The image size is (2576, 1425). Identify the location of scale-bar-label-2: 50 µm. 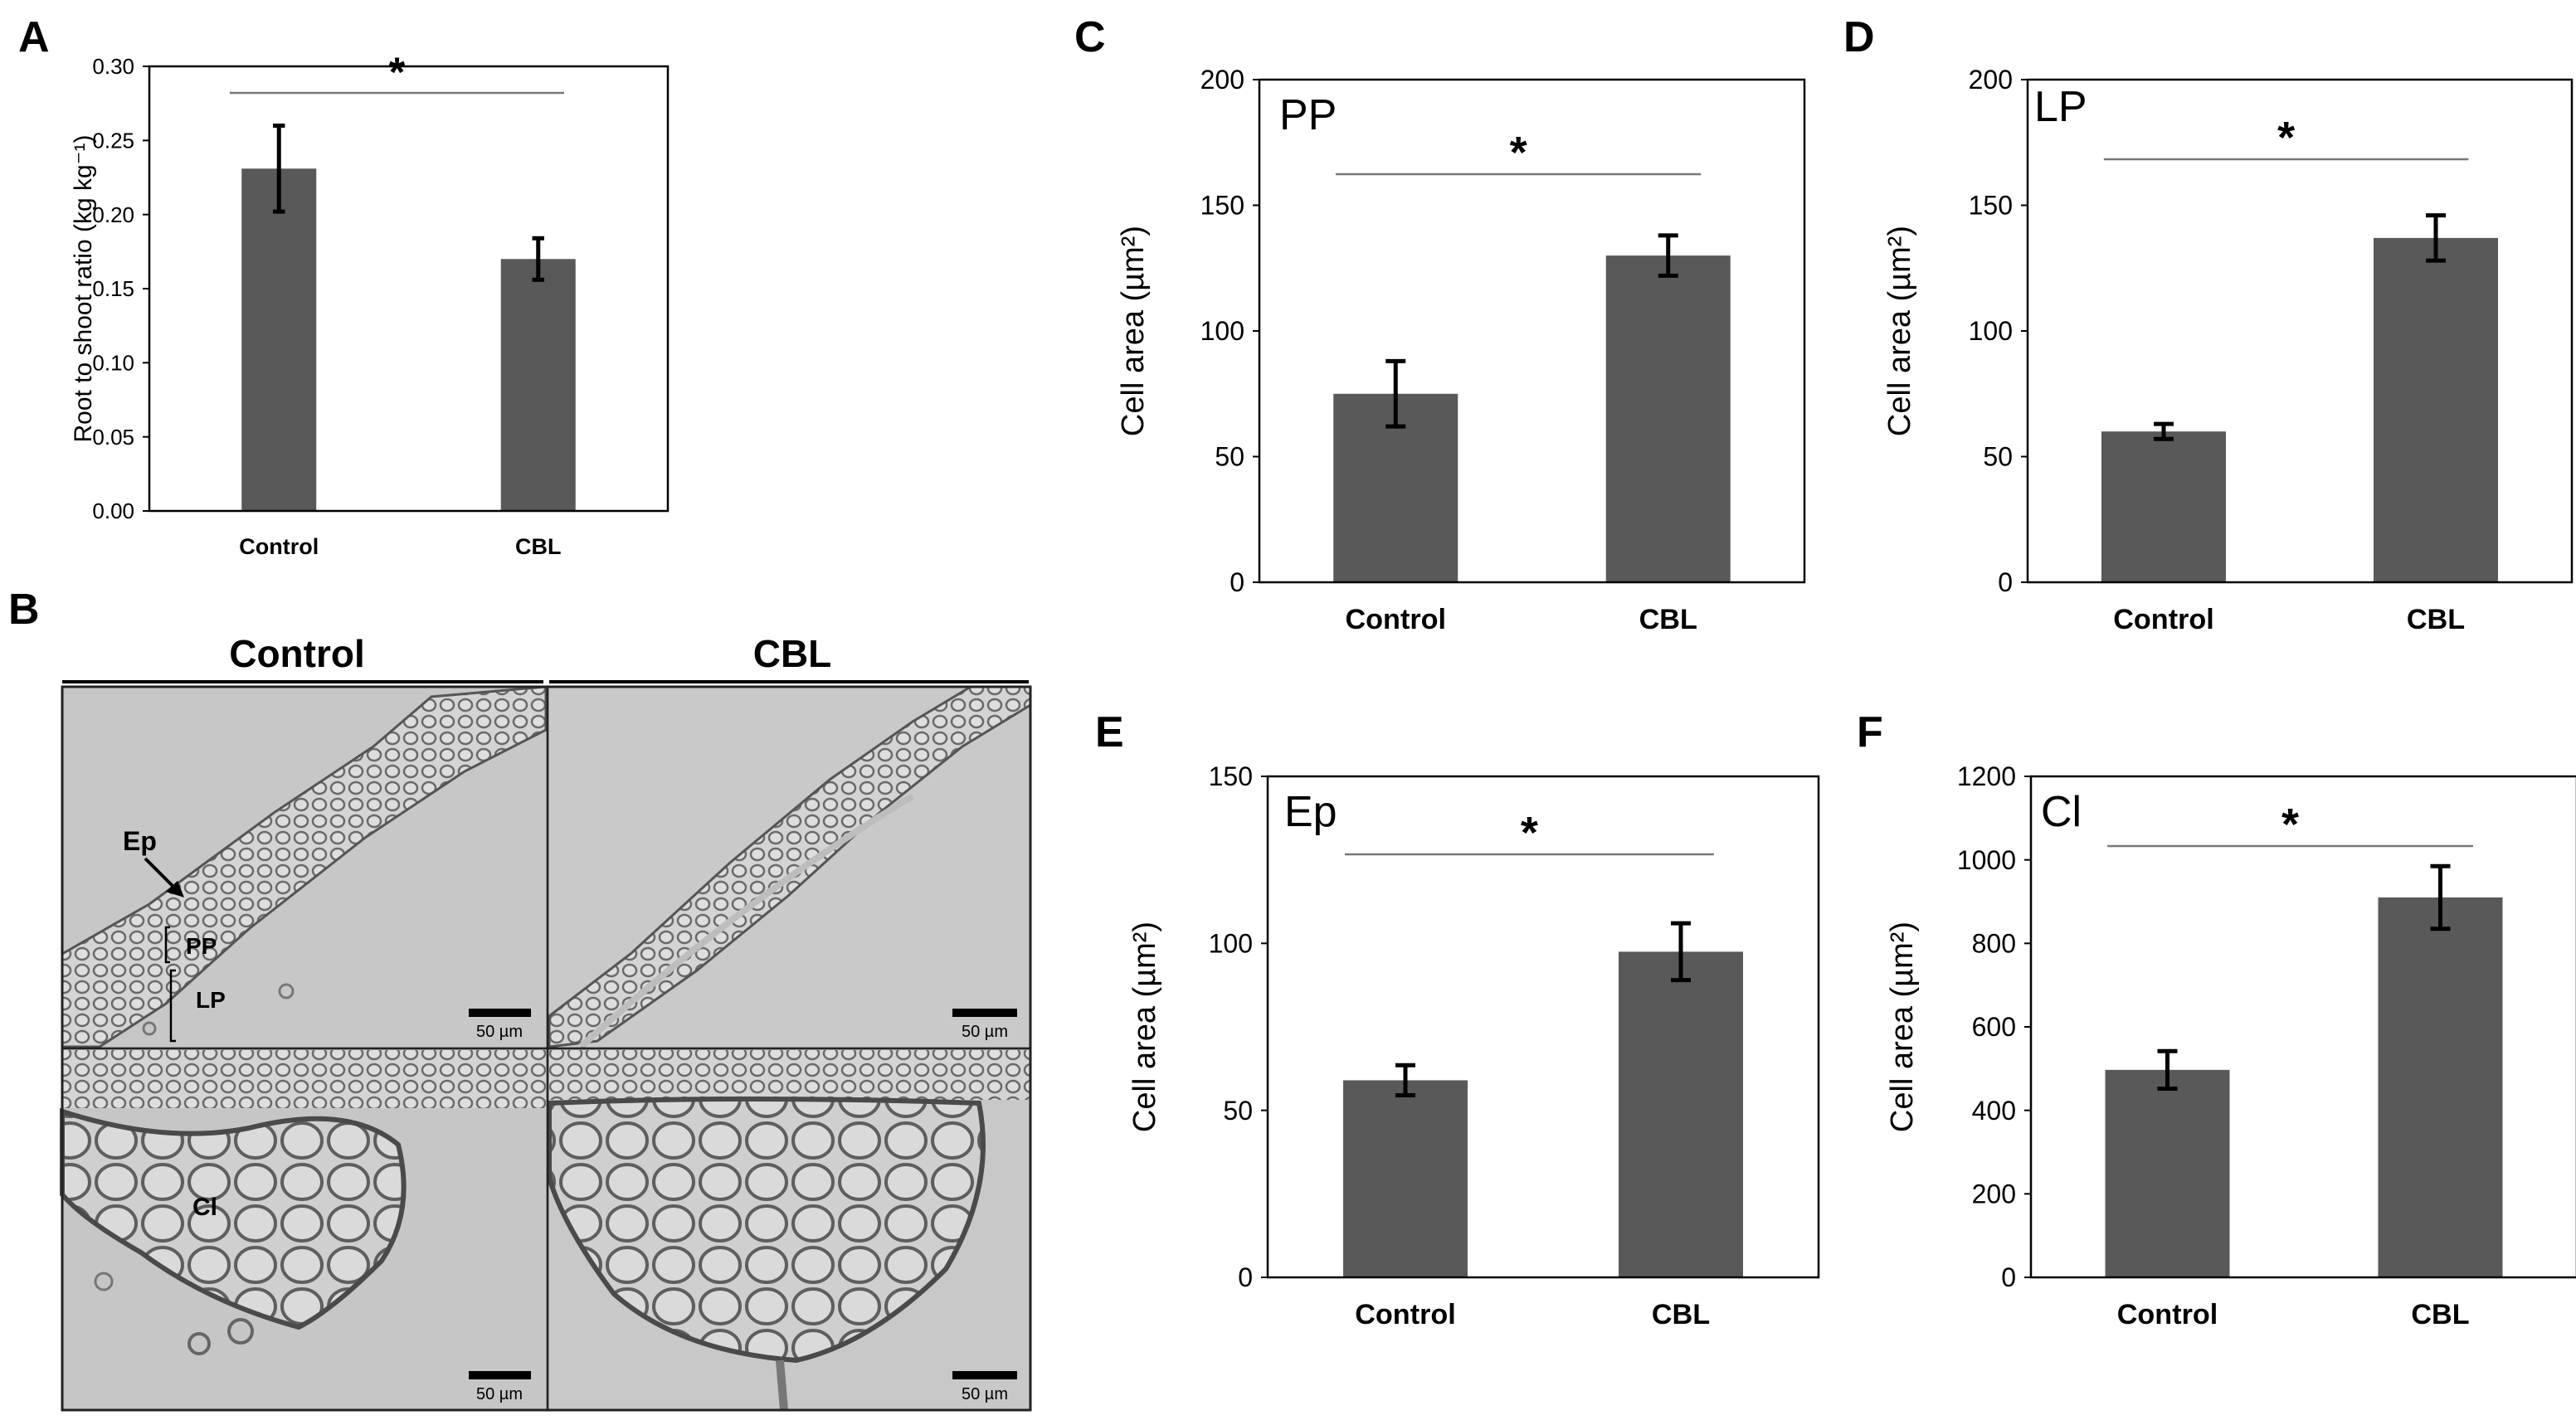
(985, 1032).